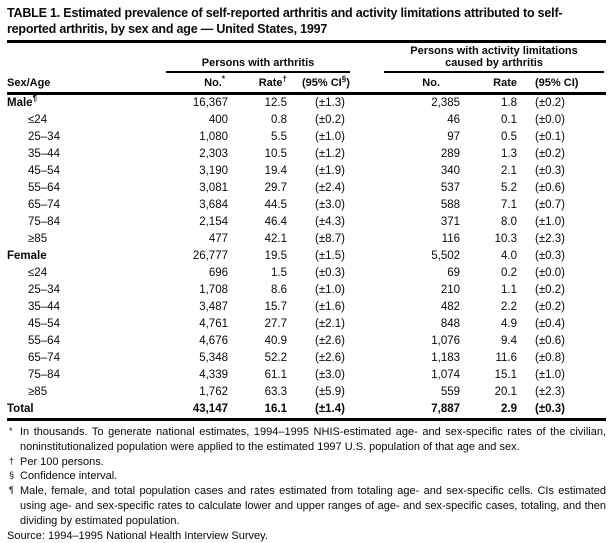 The width and height of the screenshot is (613, 543). What do you see at coordinates (258, 63) in the screenshot?
I see `group-label-arthritis: Persons with arthritis` at bounding box center [258, 63].